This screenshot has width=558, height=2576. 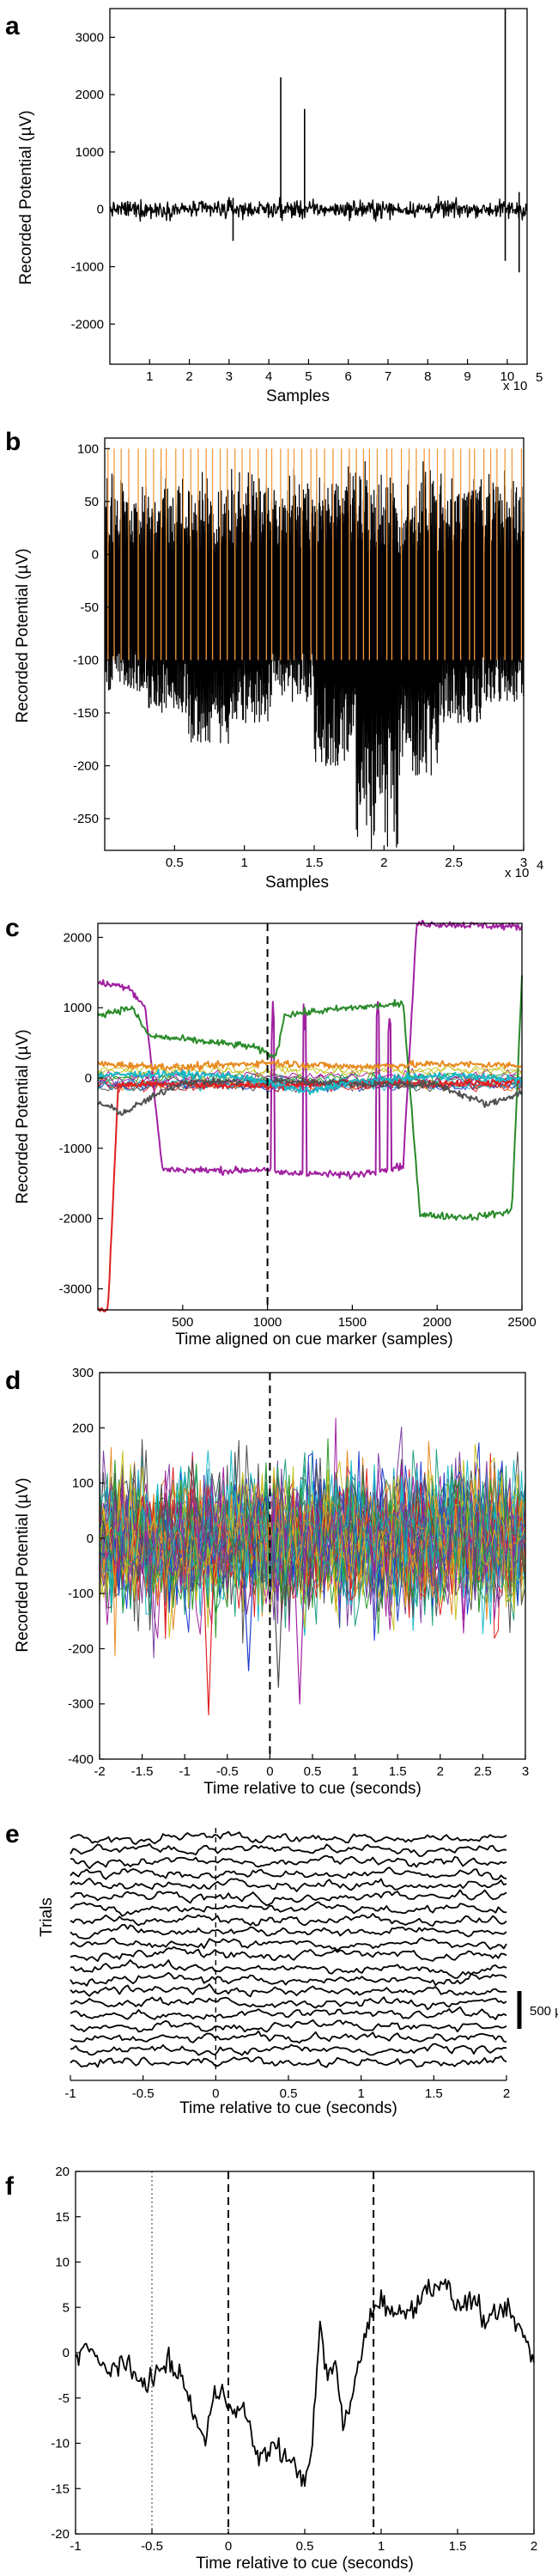 I want to click on panel-letter-b: b, so click(x=13, y=442).